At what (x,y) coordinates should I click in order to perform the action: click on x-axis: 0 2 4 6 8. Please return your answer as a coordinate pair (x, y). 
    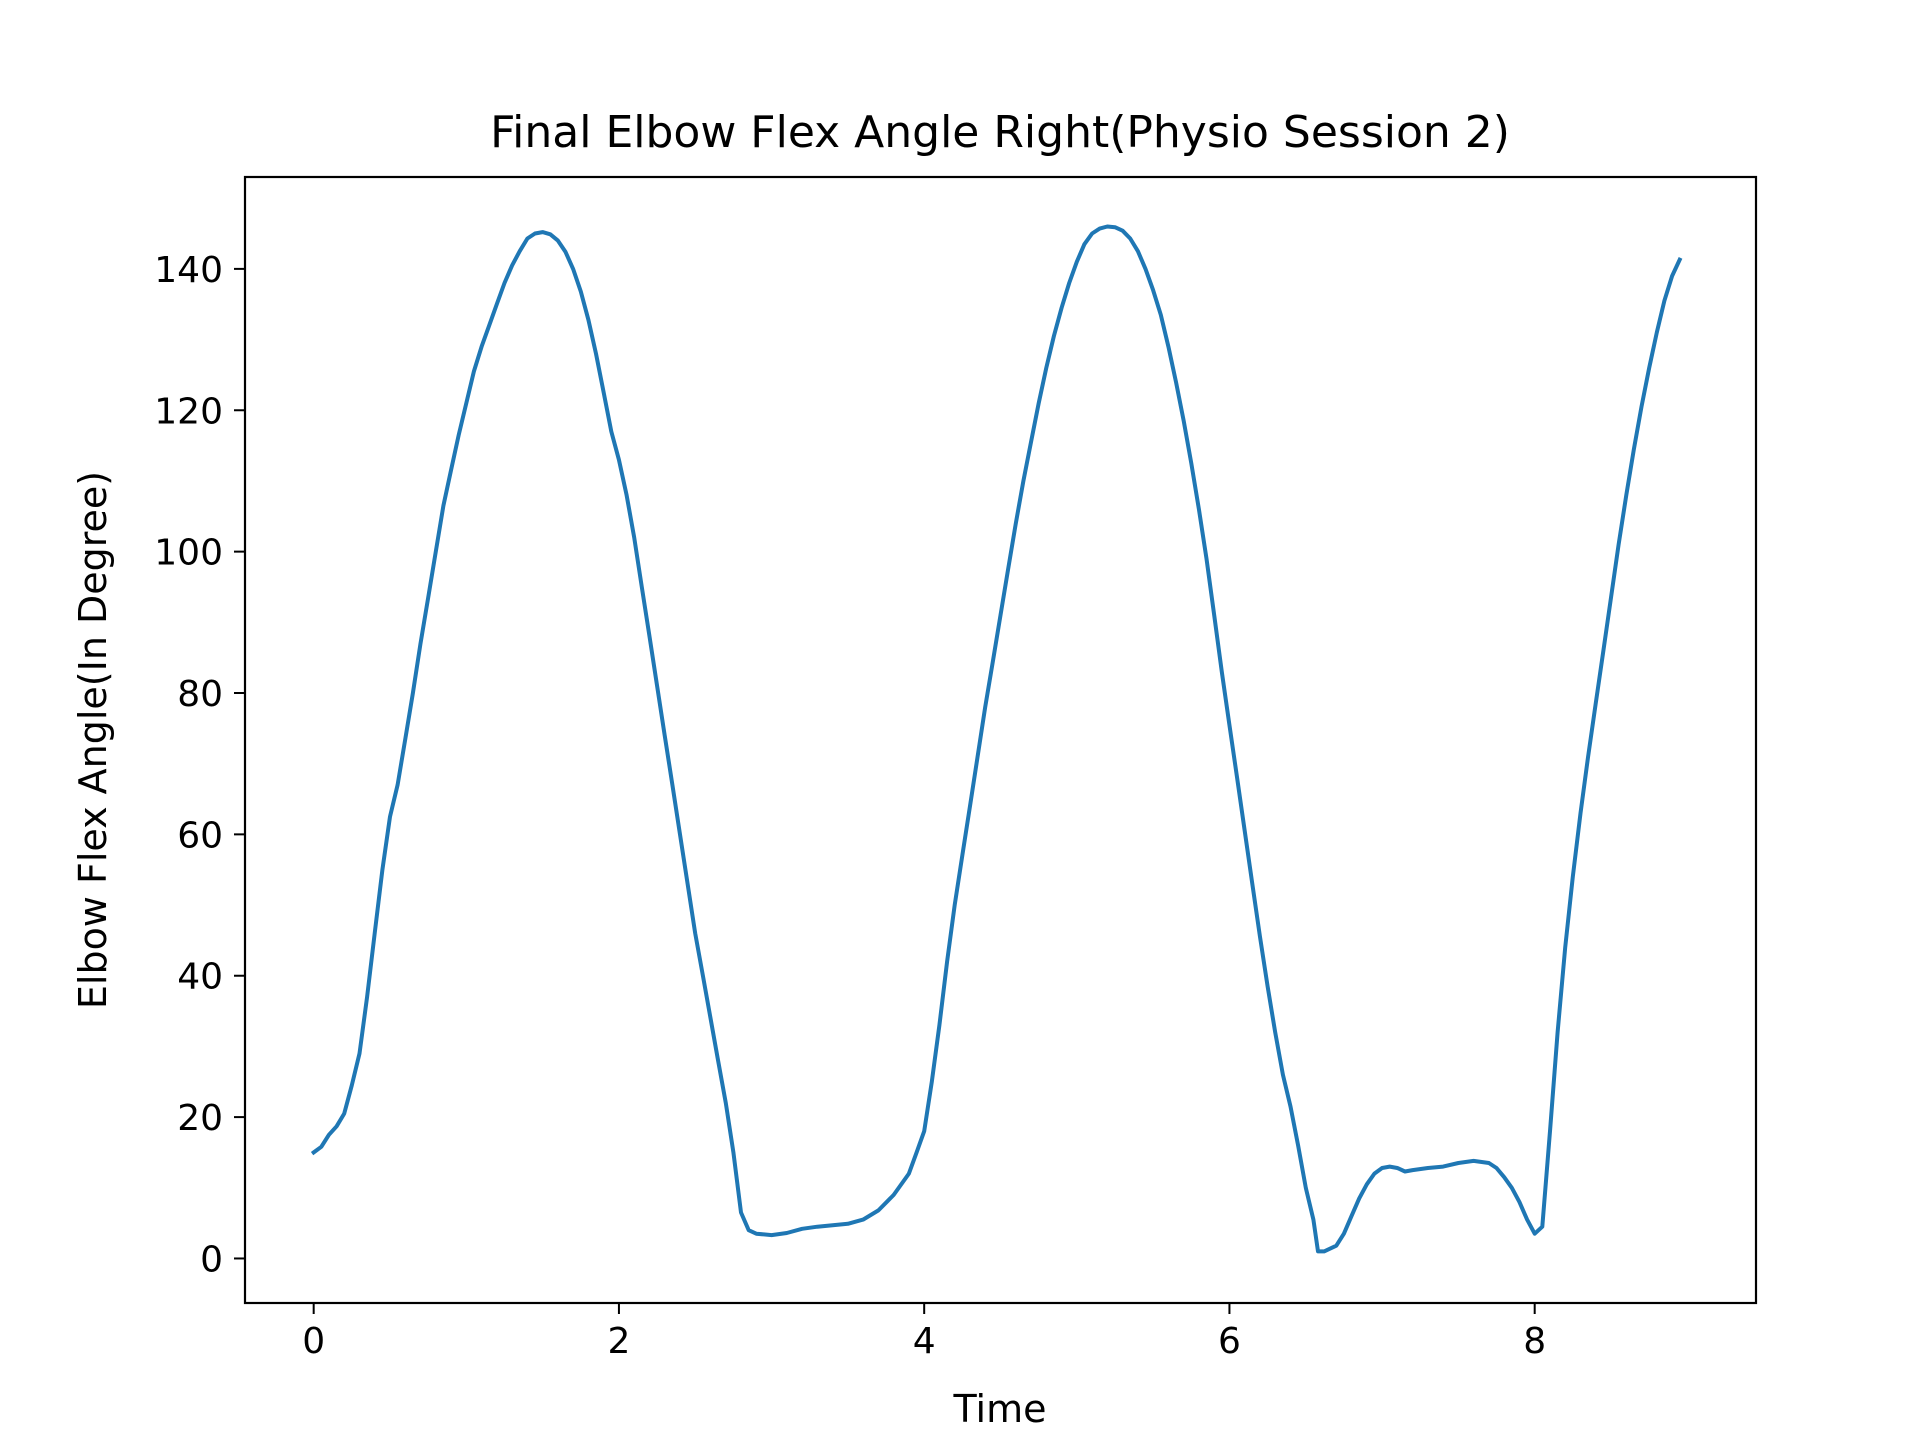
    Looking at the image, I should click on (924, 1332).